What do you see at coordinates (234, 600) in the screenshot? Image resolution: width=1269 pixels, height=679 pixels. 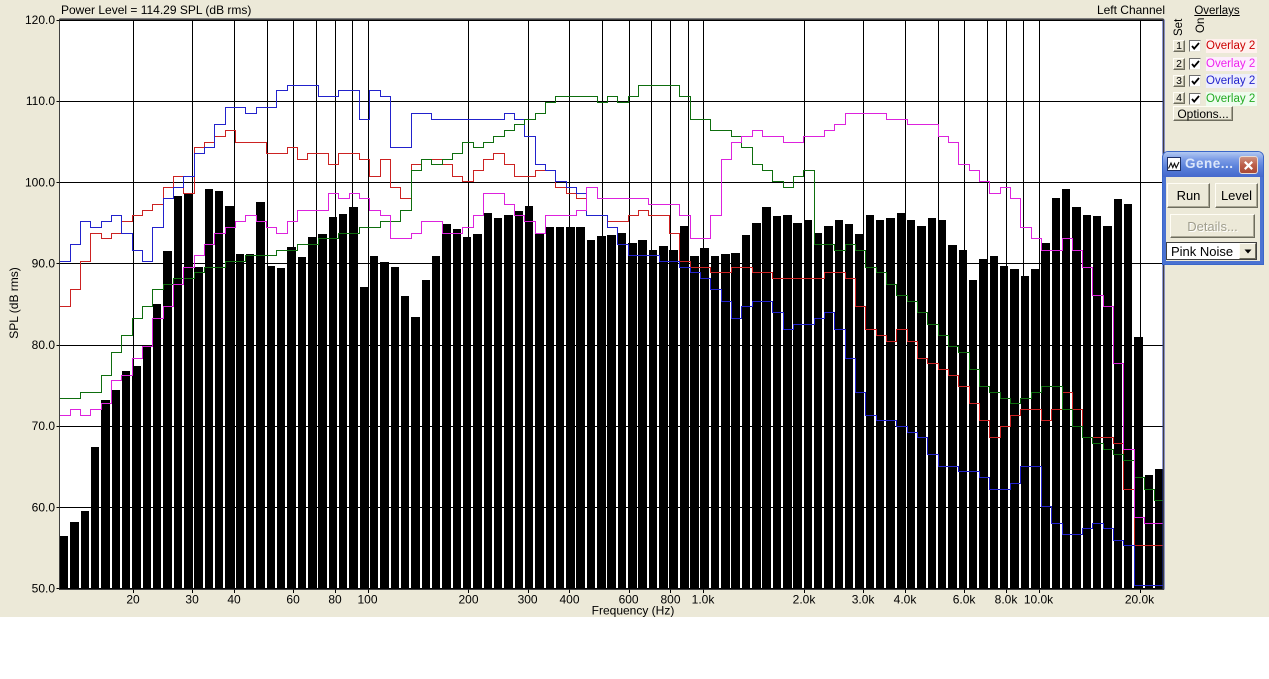 I see `svg-text: 40` at bounding box center [234, 600].